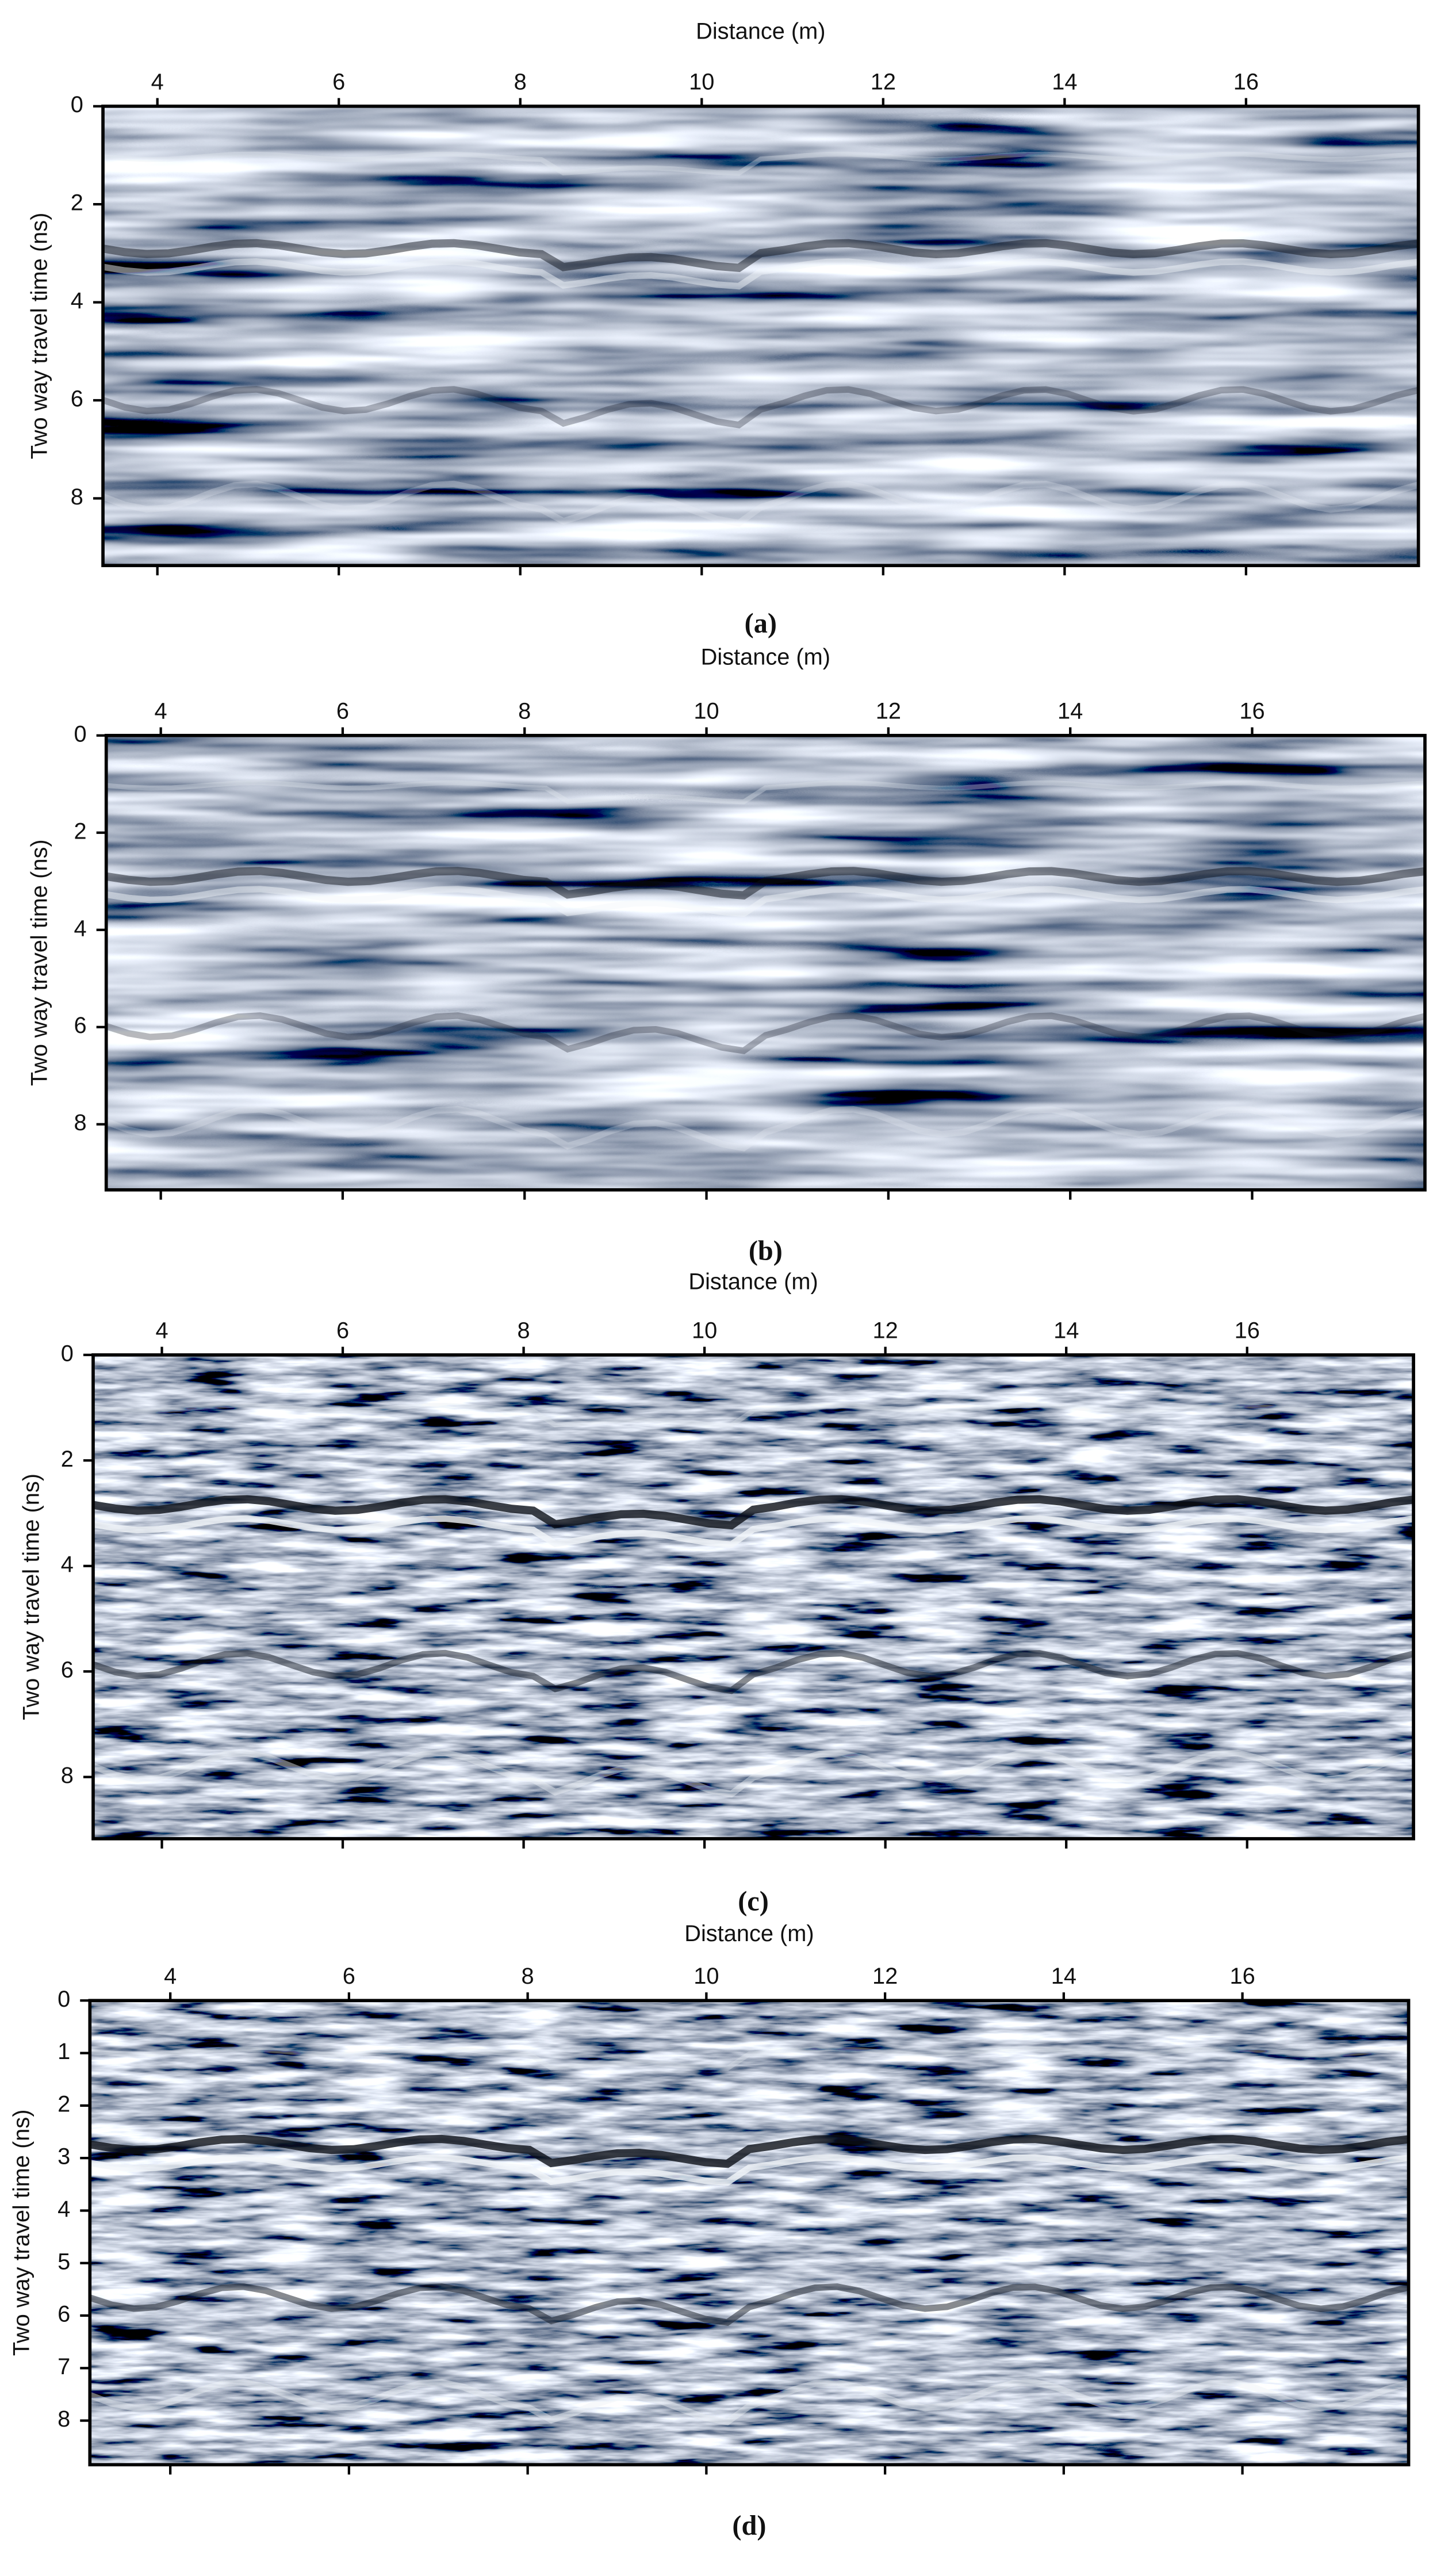  I want to click on y-tick-label: 3, so click(64, 2156).